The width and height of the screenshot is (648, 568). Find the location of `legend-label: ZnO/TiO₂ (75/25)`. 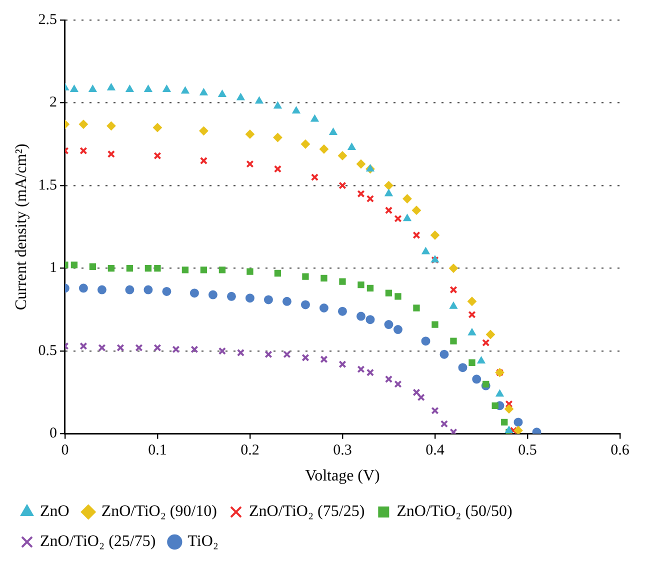

legend-label: ZnO/TiO₂ (75/25) is located at coordinates (306, 511).